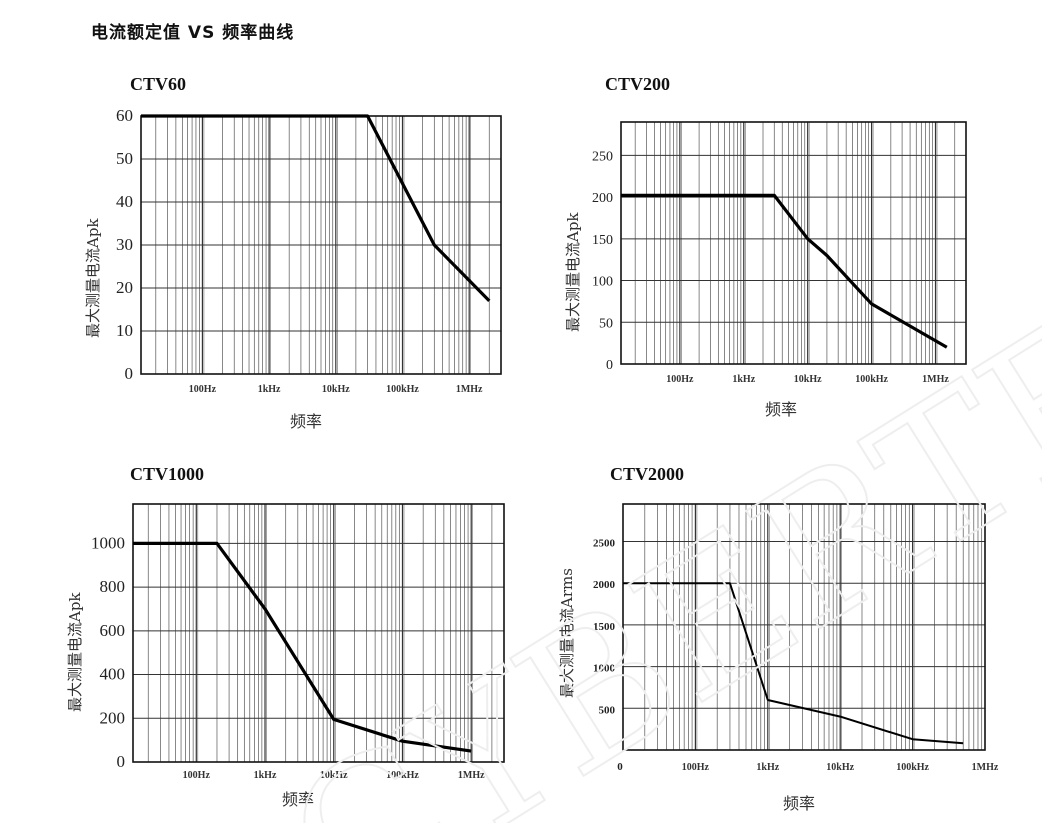  What do you see at coordinates (124, 115) in the screenshot?
I see `y-tick-label: 60` at bounding box center [124, 115].